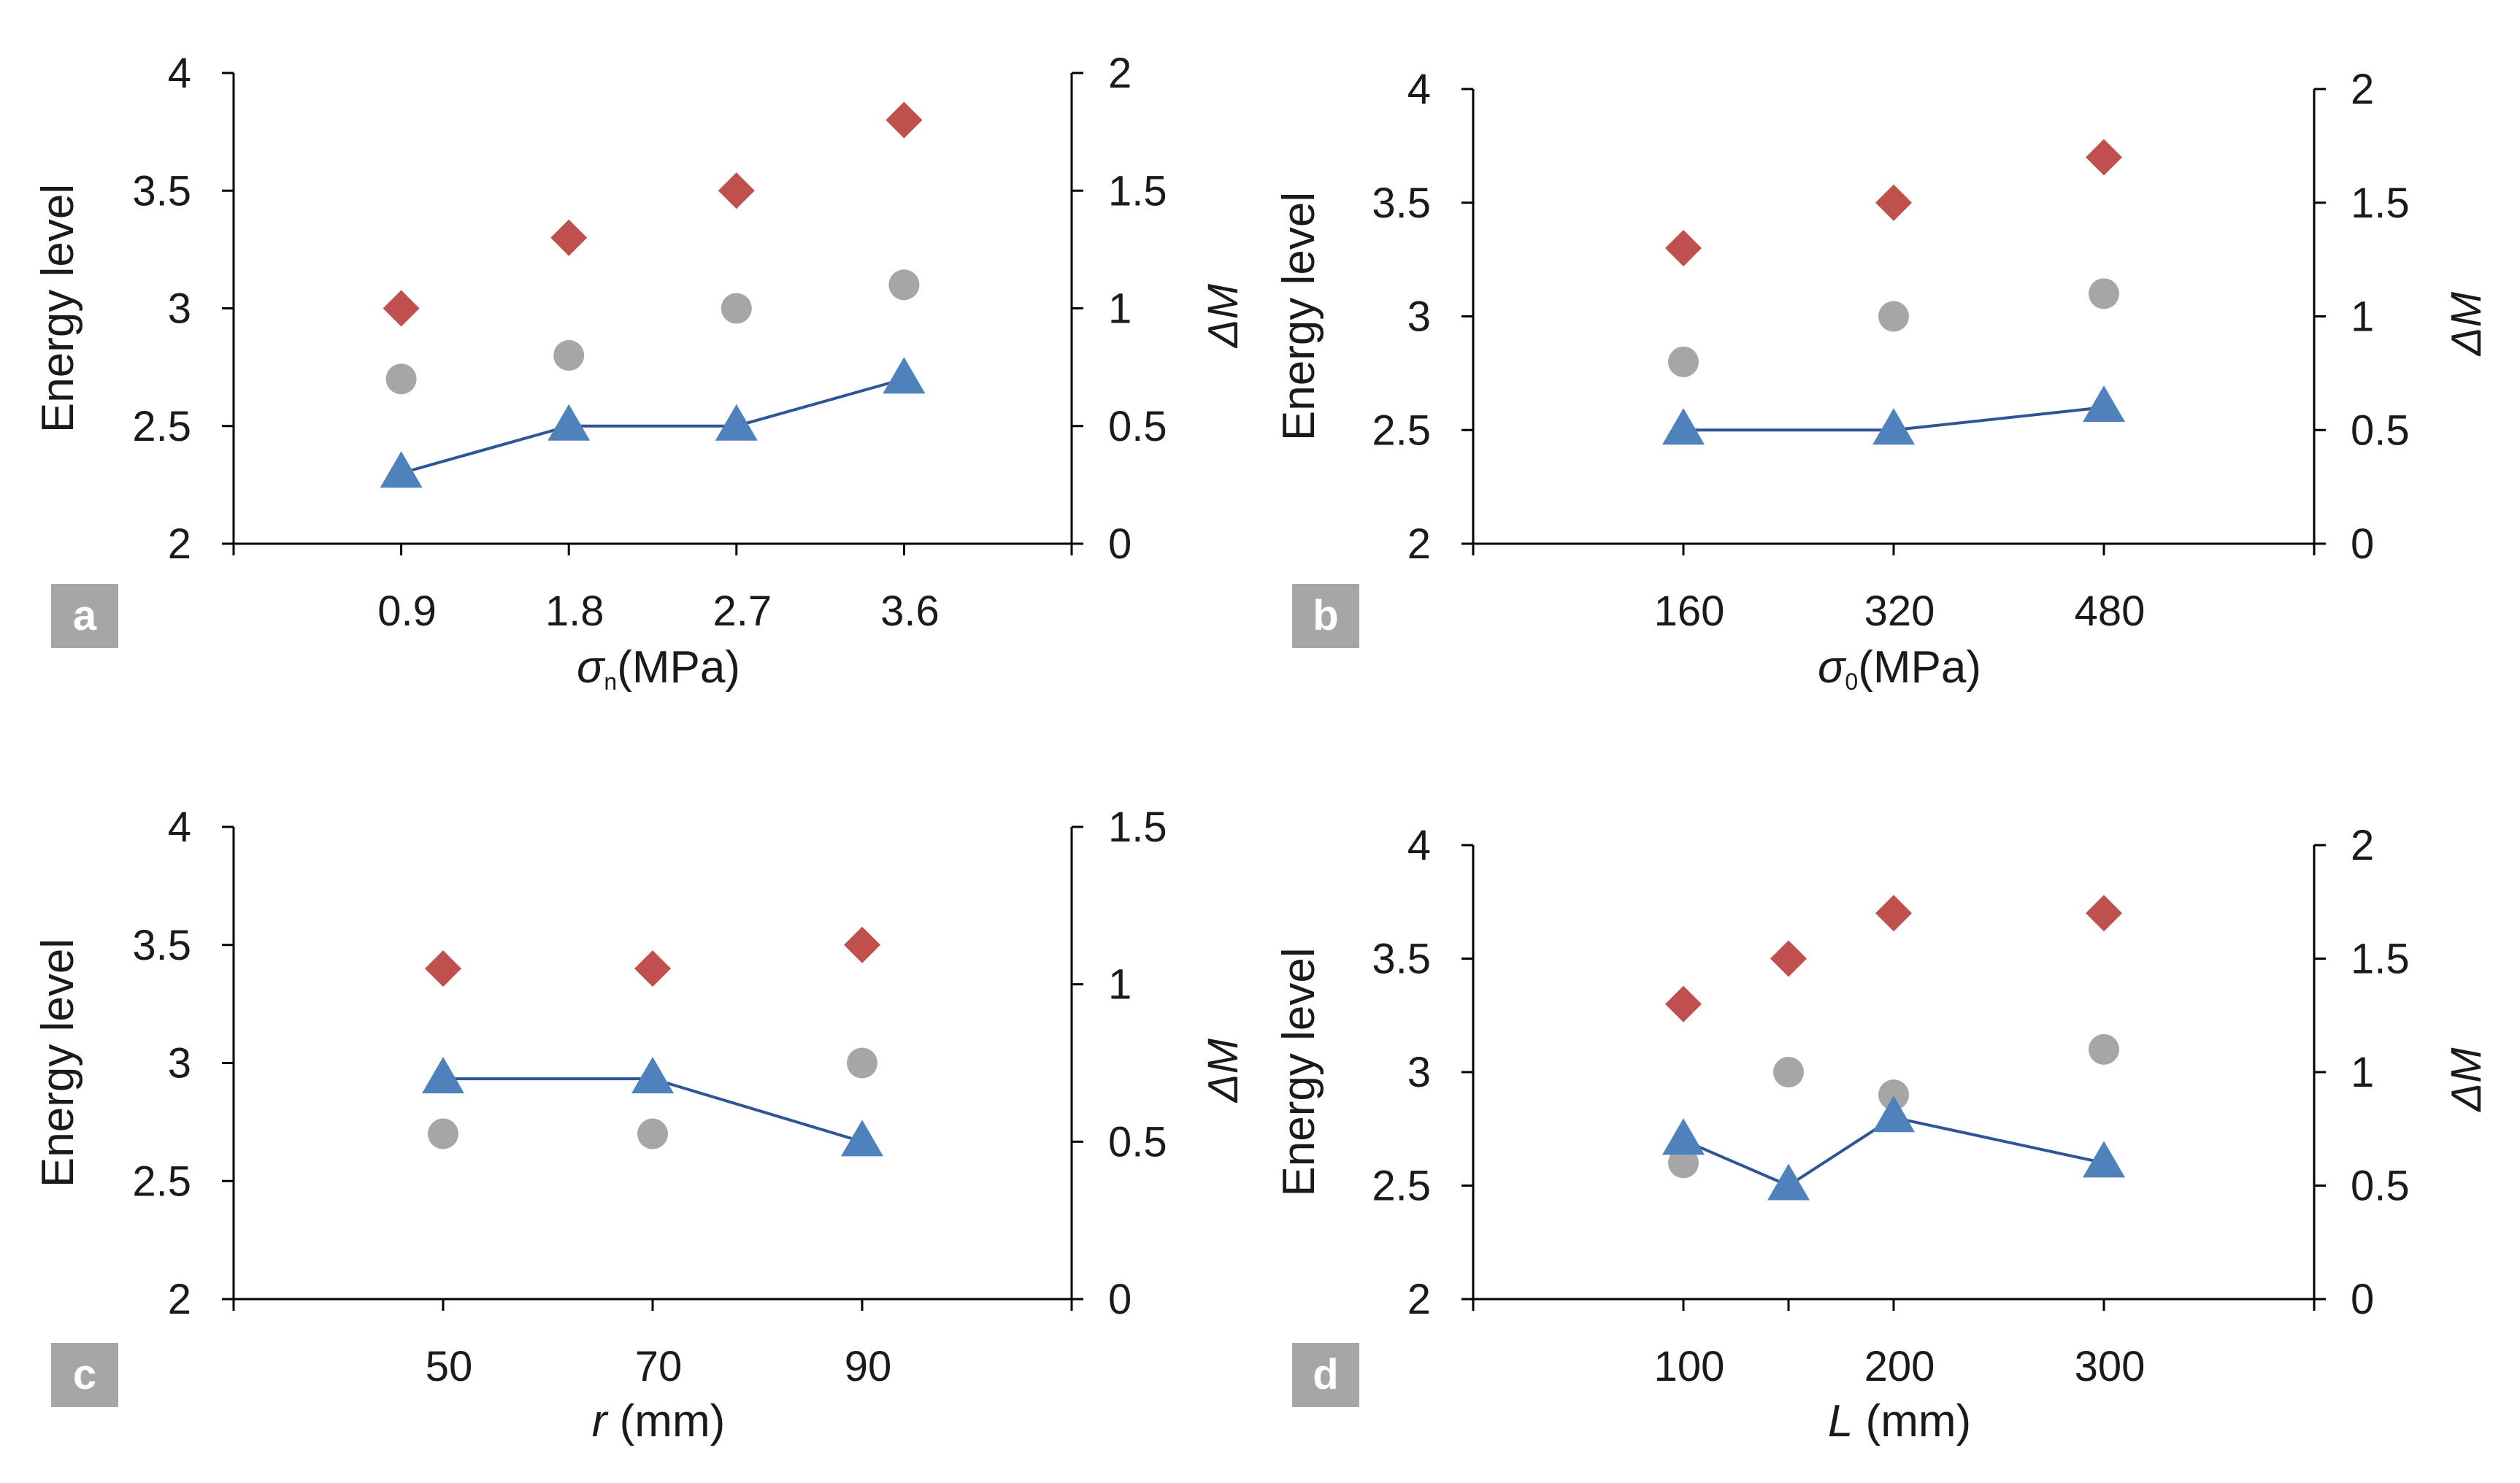 The height and width of the screenshot is (1483, 2520). I want to click on x-axis-label: σn(MPa), so click(658, 669).